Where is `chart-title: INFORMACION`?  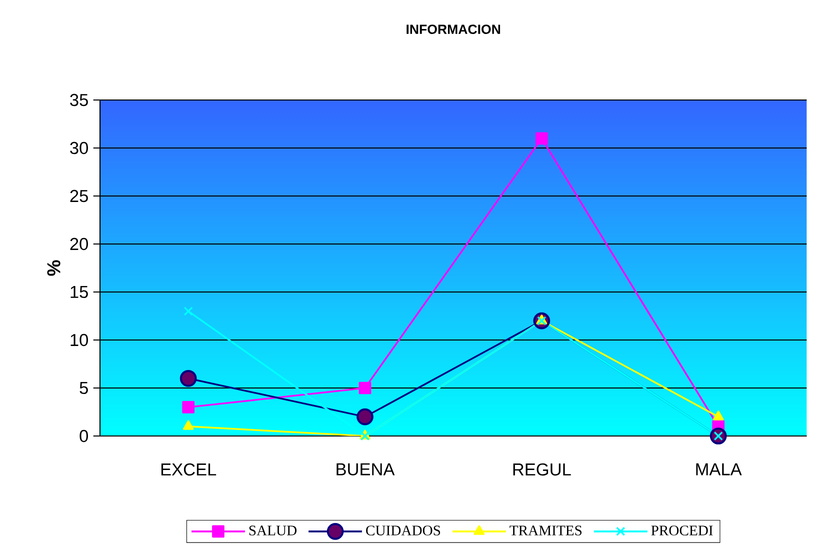
chart-title: INFORMACION is located at coordinates (453, 29).